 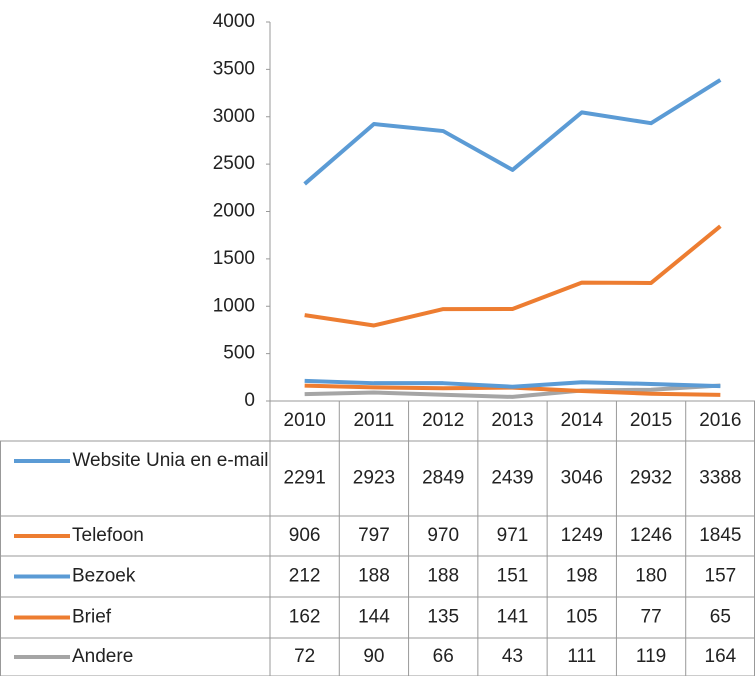 I want to click on x-tick-label: 2013, so click(x=512, y=420).